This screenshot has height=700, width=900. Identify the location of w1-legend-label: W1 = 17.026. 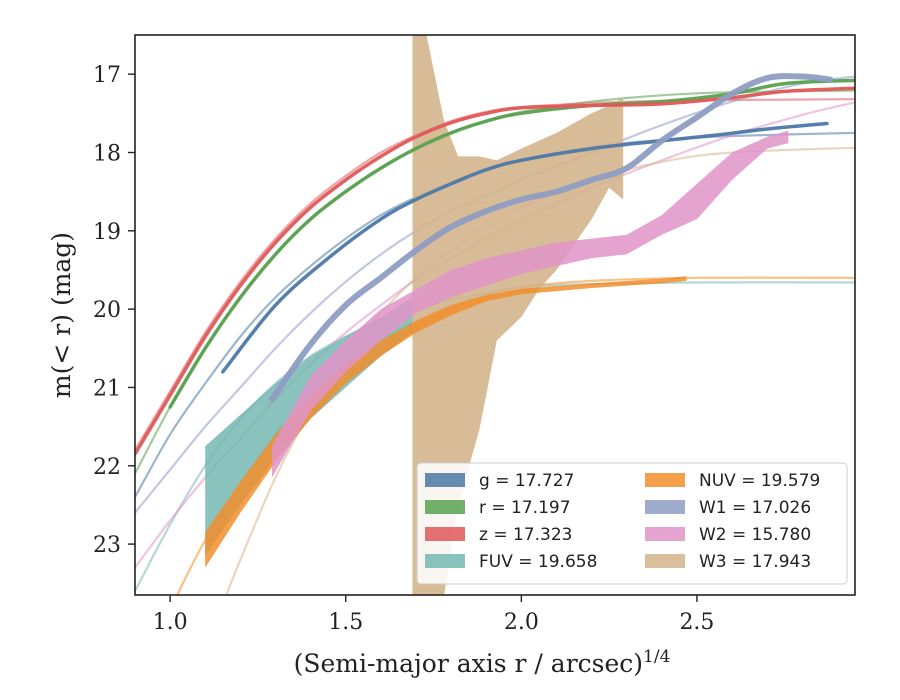
(755, 508).